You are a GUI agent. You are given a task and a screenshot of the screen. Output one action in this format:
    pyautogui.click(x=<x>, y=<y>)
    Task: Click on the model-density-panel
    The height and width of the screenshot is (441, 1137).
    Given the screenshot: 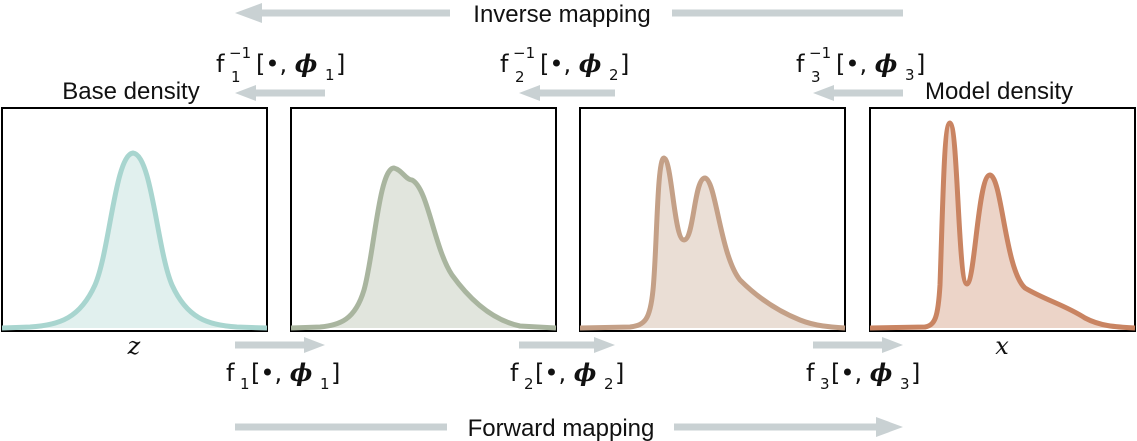 What is the action you would take?
    pyautogui.click(x=1002, y=219)
    